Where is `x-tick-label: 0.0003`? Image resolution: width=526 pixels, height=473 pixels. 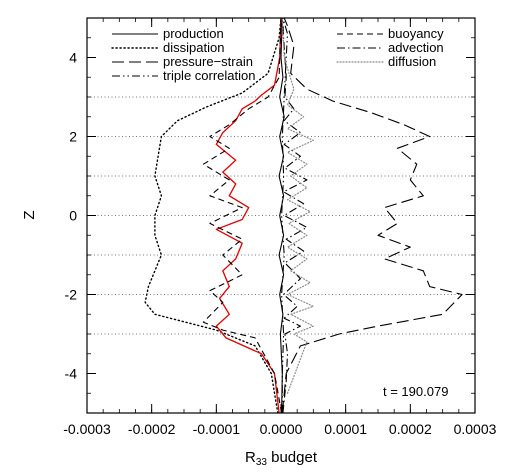
x-tick-label: 0.0003 is located at coordinates (475, 429).